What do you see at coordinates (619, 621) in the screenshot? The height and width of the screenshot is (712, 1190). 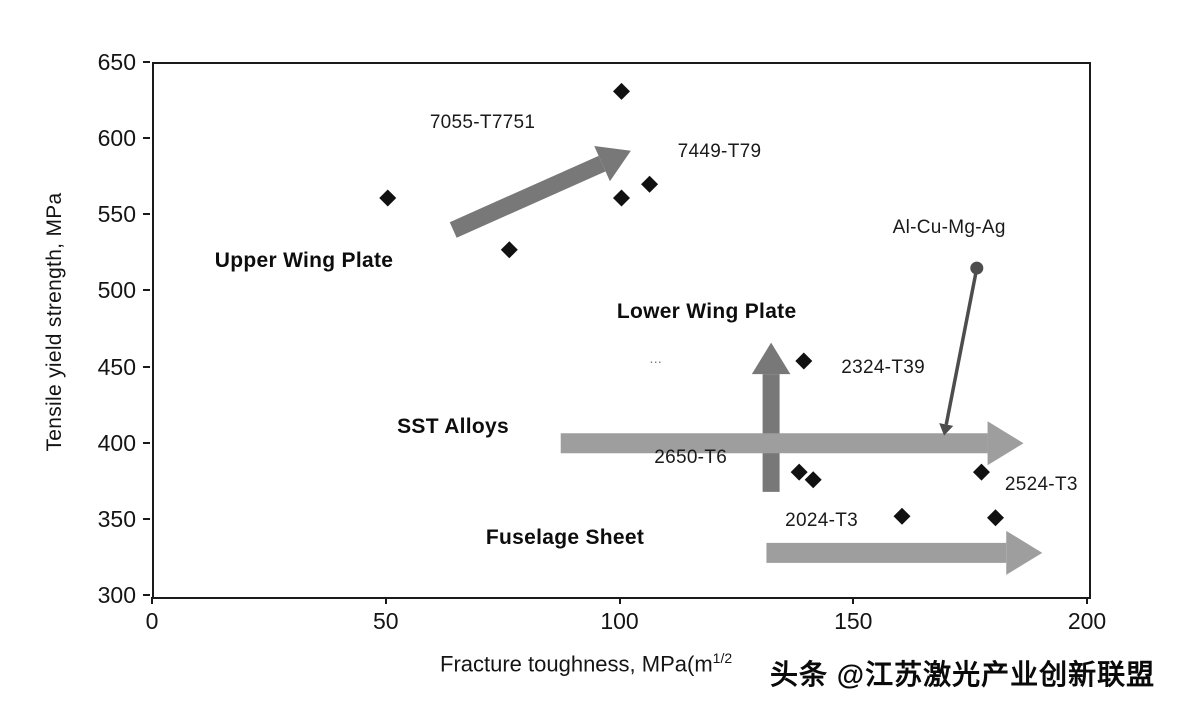 I see `x-tick-label: 100` at bounding box center [619, 621].